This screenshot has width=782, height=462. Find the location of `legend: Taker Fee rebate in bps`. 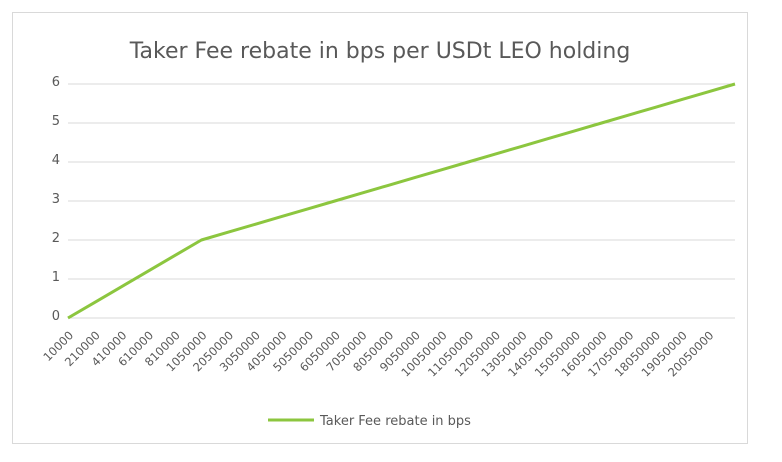

legend: Taker Fee rebate in bps is located at coordinates (369, 421).